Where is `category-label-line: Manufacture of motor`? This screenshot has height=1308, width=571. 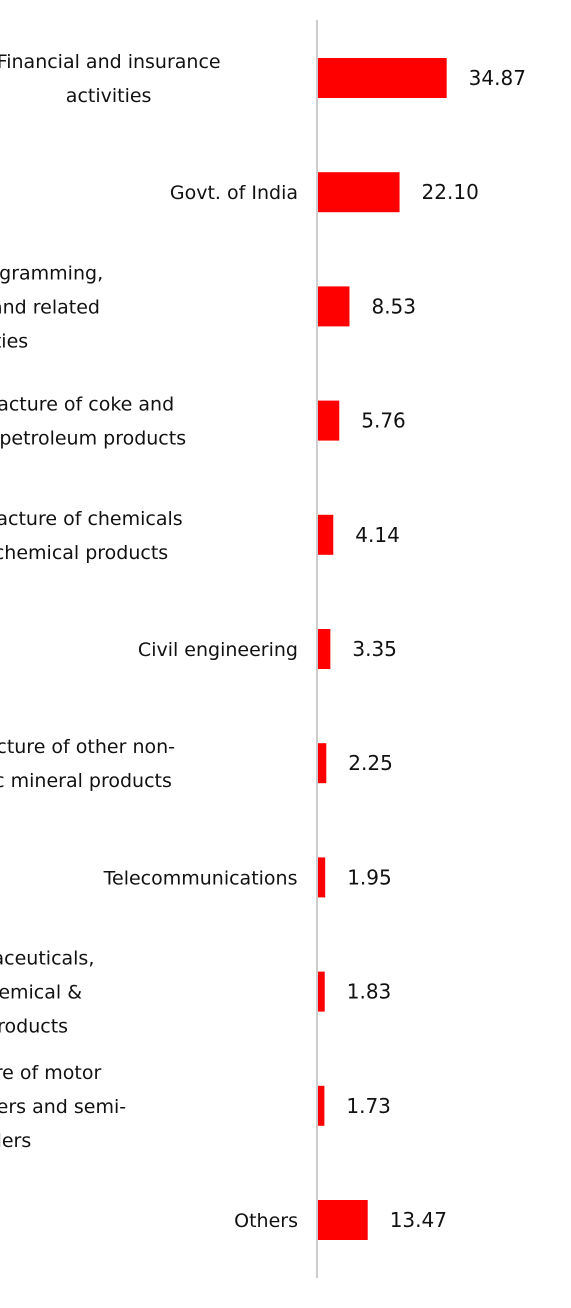
category-label-line: Manufacture of motor is located at coordinates (50, 1073).